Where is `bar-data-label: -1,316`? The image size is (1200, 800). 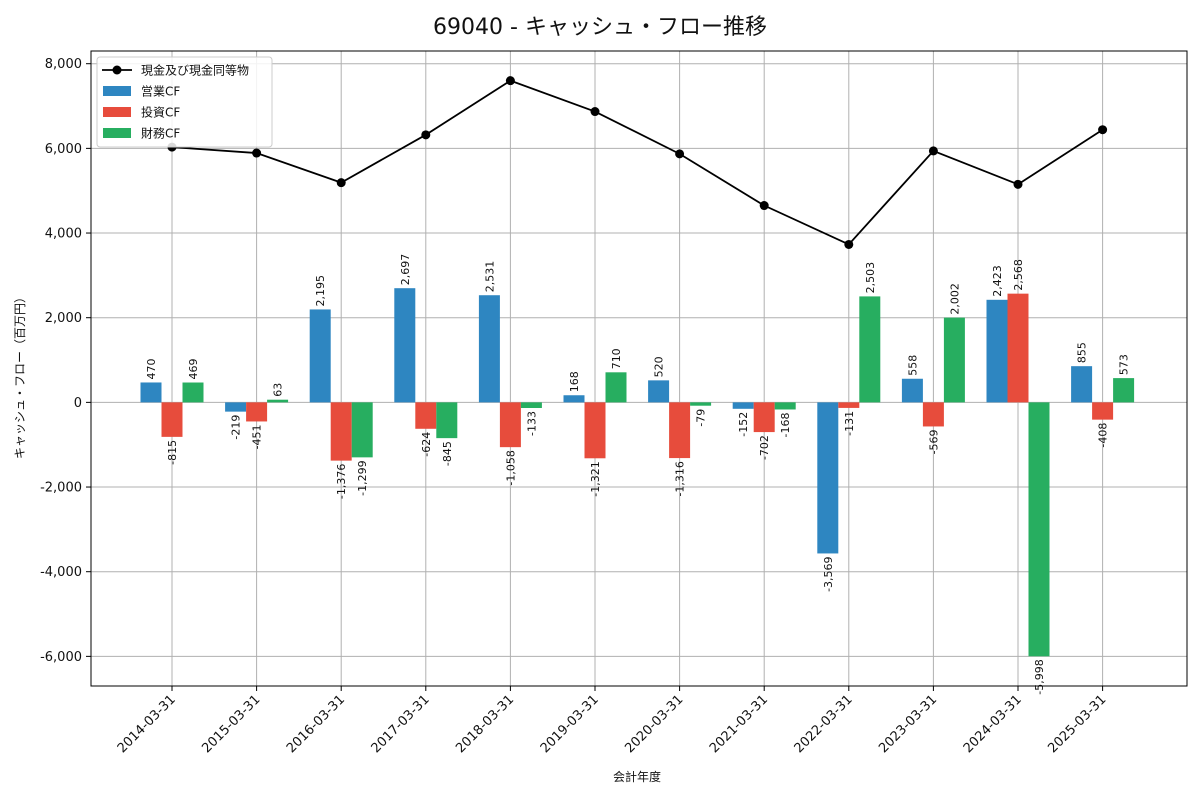 bar-data-label: -1,316 is located at coordinates (680, 478).